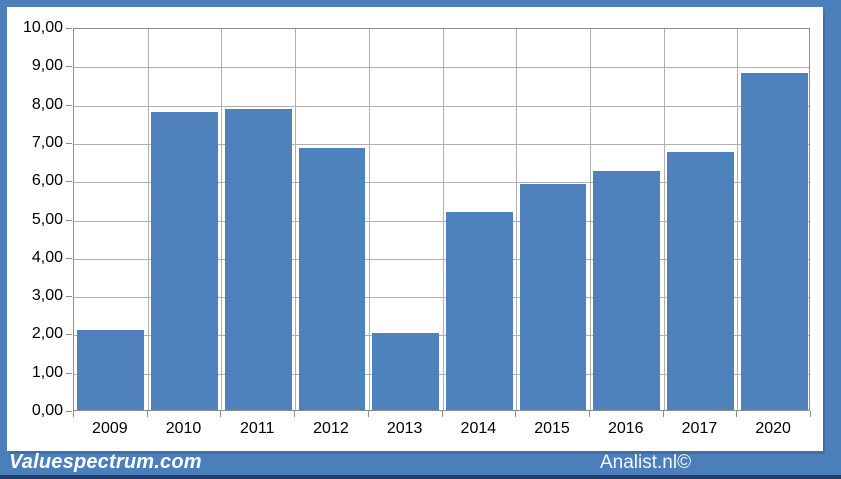 The width and height of the screenshot is (841, 479). Describe the element at coordinates (47, 334) in the screenshot. I see `y-tick-label: 2,00` at that location.